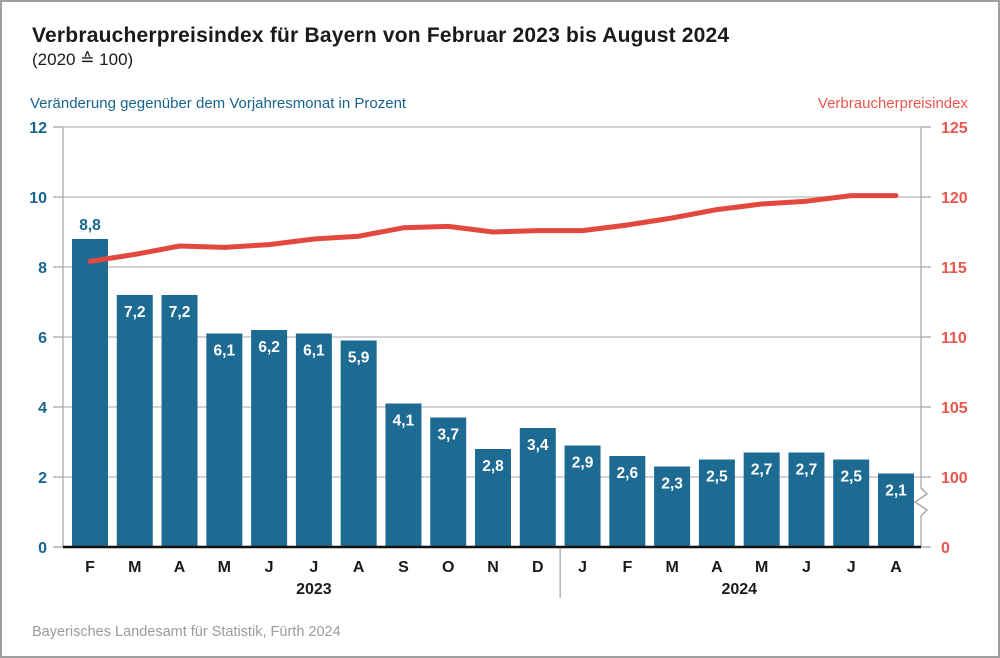 The width and height of the screenshot is (1000, 658). Describe the element at coordinates (83, 59) in the screenshot. I see `chart-subtitle: (2020 ≙ 100)` at that location.